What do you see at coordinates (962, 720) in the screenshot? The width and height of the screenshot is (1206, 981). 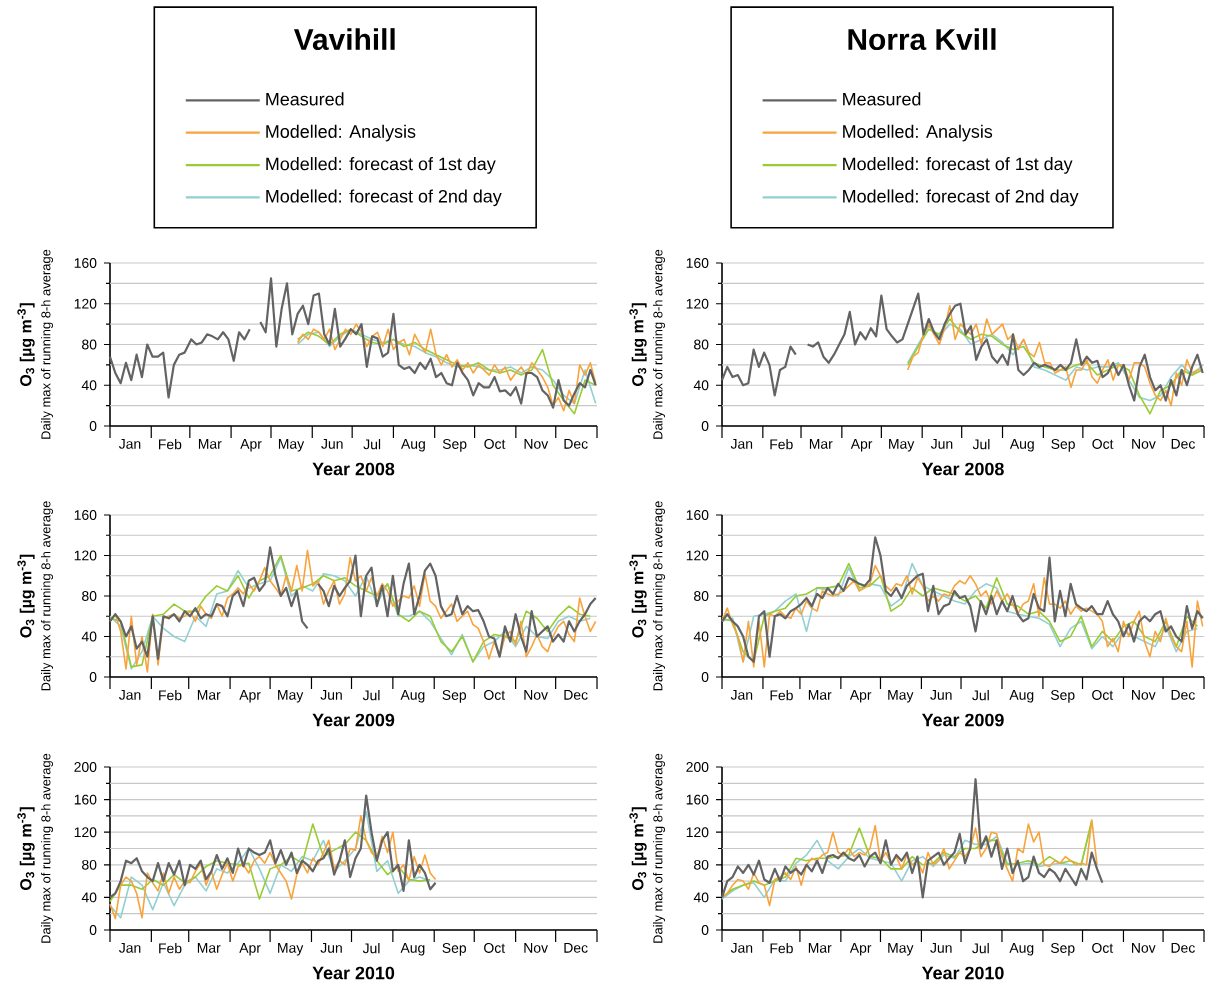 I see `x-axis-title: Year 2009` at bounding box center [962, 720].